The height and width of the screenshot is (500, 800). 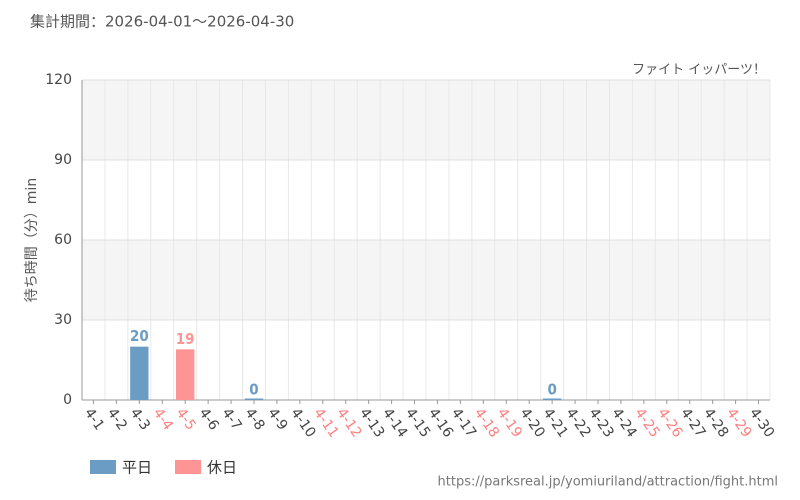 What do you see at coordinates (94, 419) in the screenshot?
I see `x-tick-label: 4-1` at bounding box center [94, 419].